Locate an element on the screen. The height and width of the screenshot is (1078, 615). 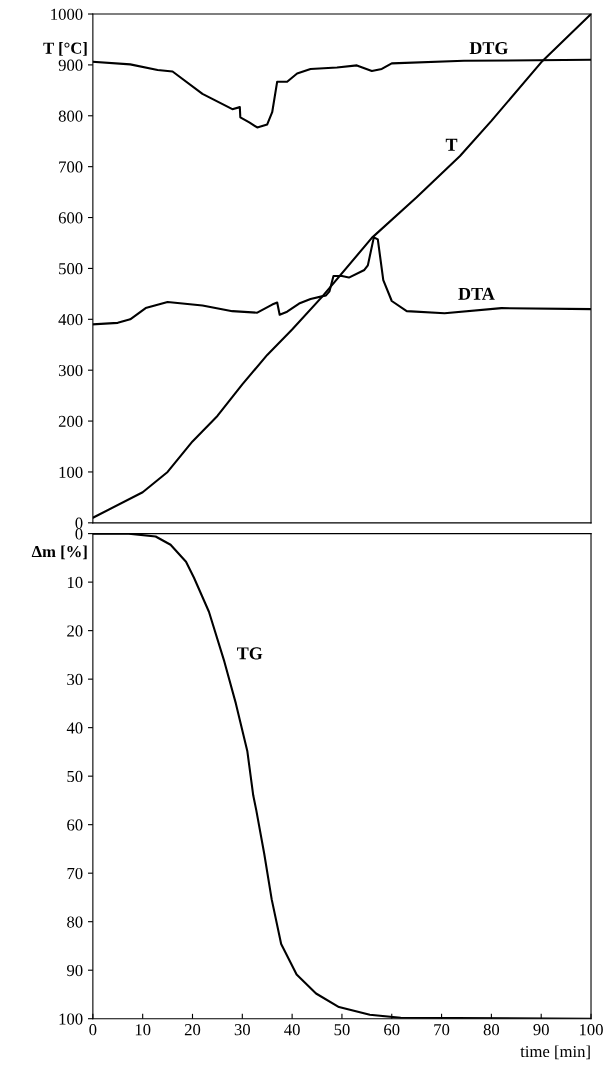
y-tick-label: 30 is located at coordinates (75, 679).